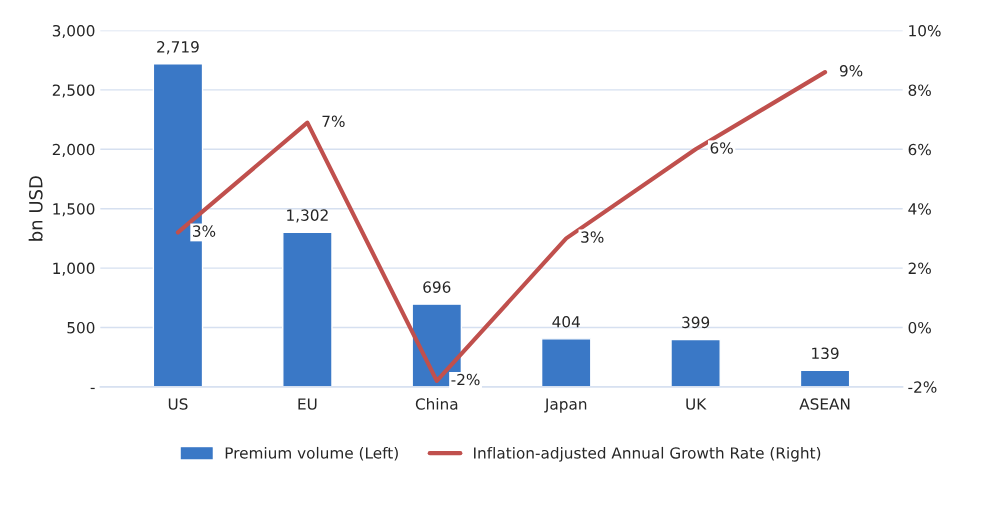 The image size is (1003, 509). What do you see at coordinates (436, 403) in the screenshot?
I see `x-tick-label: China` at bounding box center [436, 403].